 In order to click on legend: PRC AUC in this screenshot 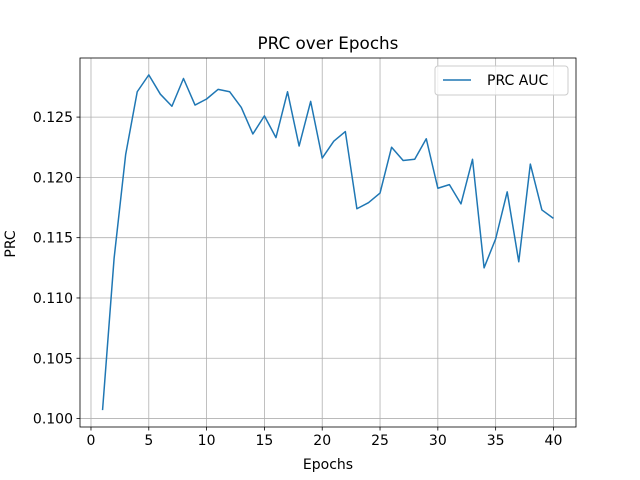, I will do `click(501, 80)`.